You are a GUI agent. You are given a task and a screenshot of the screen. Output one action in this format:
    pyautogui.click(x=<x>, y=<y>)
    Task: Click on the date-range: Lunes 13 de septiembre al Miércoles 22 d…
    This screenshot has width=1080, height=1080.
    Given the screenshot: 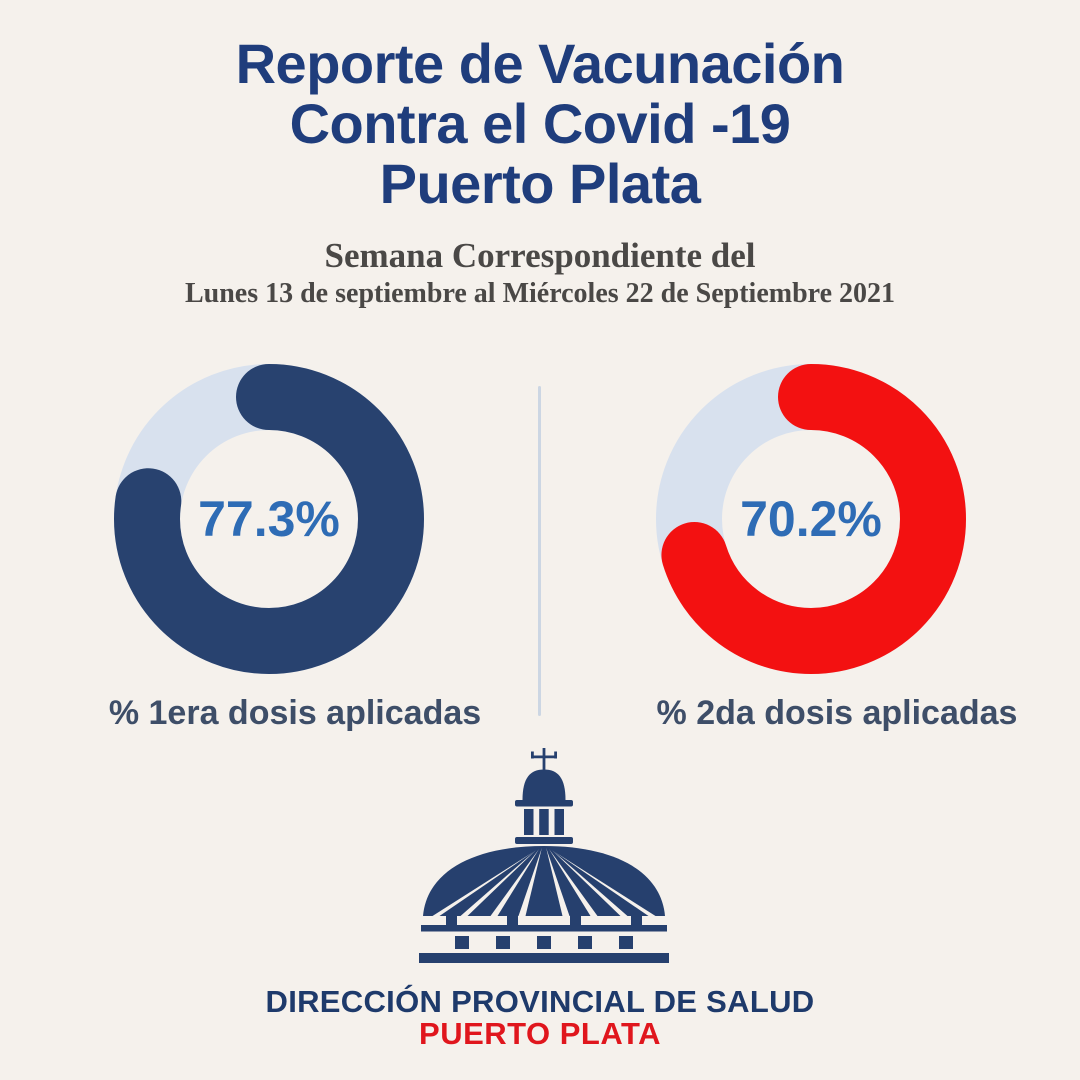 What is the action you would take?
    pyautogui.click(x=540, y=293)
    